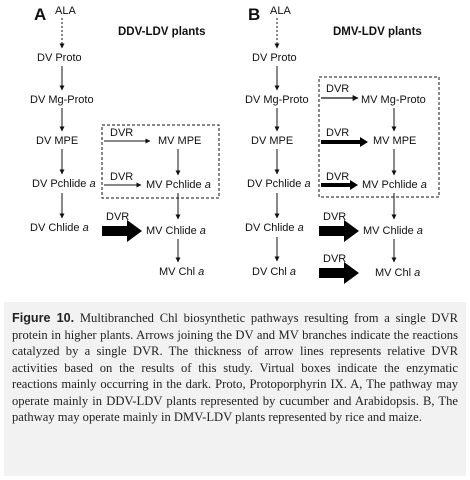 The image size is (470, 480). Describe the element at coordinates (40, 14) in the screenshot. I see `panel-a-letter: A` at that location.